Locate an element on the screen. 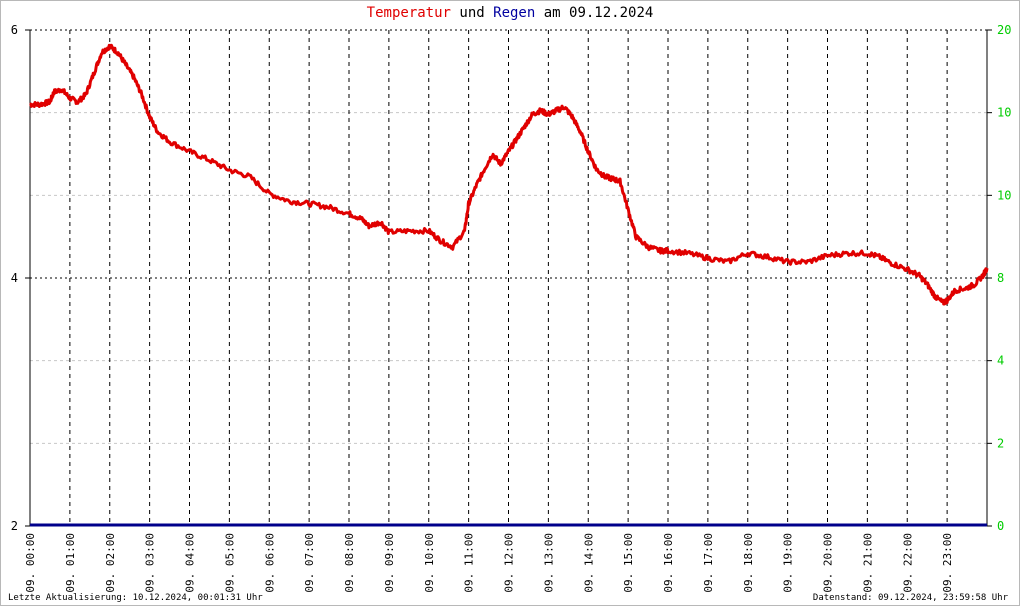  title-and: und is located at coordinates (472, 13).